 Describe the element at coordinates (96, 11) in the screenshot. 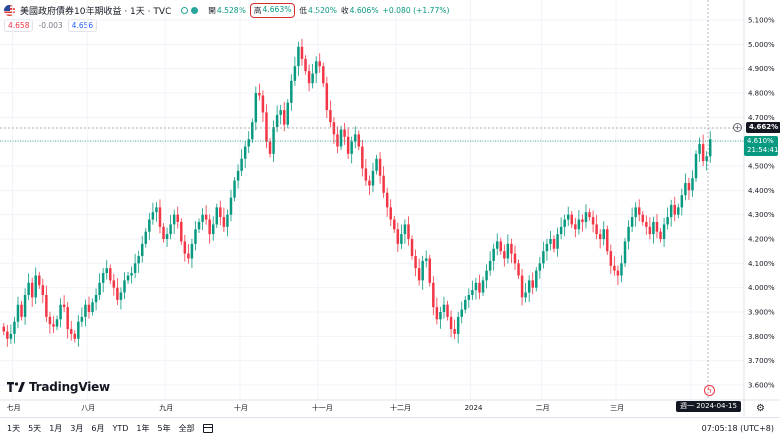

I see `symbol-title: 美國政府債券10年期收益 · 1天 · TVC` at that location.